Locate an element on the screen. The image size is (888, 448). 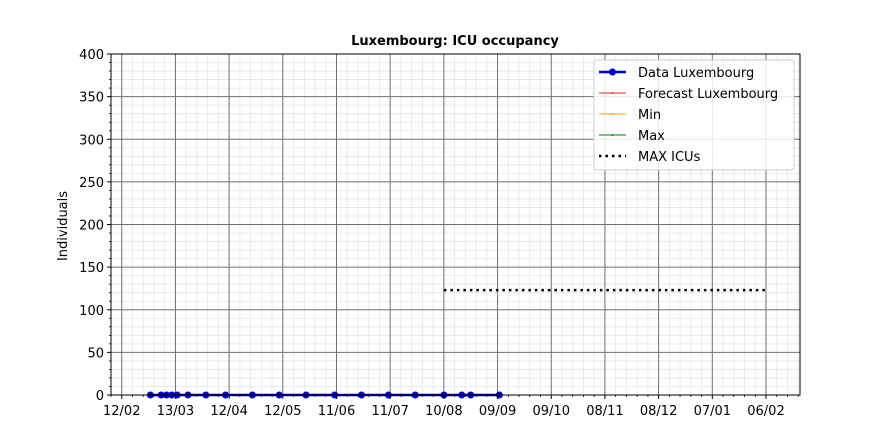
x-tick-label: 13/03 is located at coordinates (175, 411).